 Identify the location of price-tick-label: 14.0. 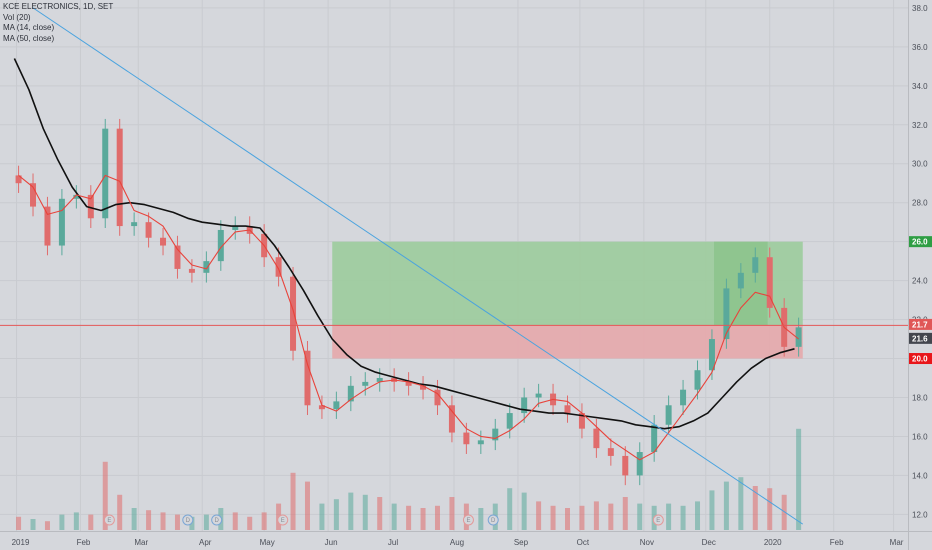
(920, 475).